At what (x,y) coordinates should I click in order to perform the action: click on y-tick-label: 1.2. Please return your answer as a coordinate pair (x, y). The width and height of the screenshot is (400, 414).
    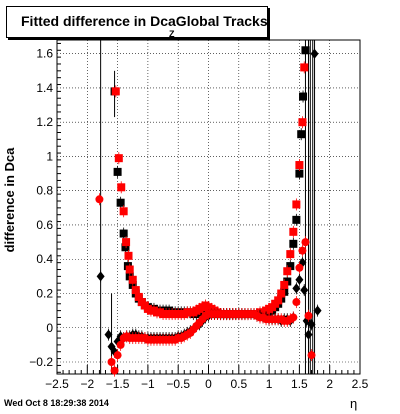
    Looking at the image, I should click on (44, 122).